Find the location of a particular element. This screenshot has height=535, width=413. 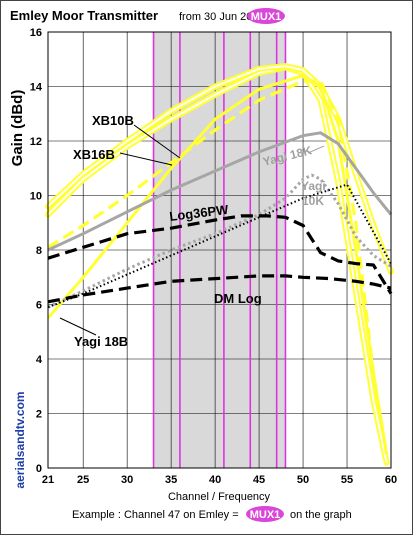

mux-badge: MUX1 is located at coordinates (266, 16).